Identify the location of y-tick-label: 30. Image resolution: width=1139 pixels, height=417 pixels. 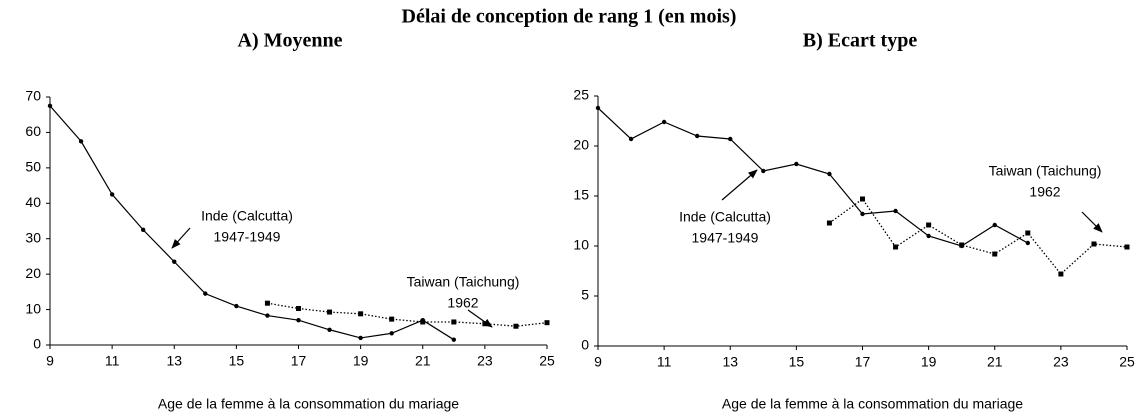
(33, 237).